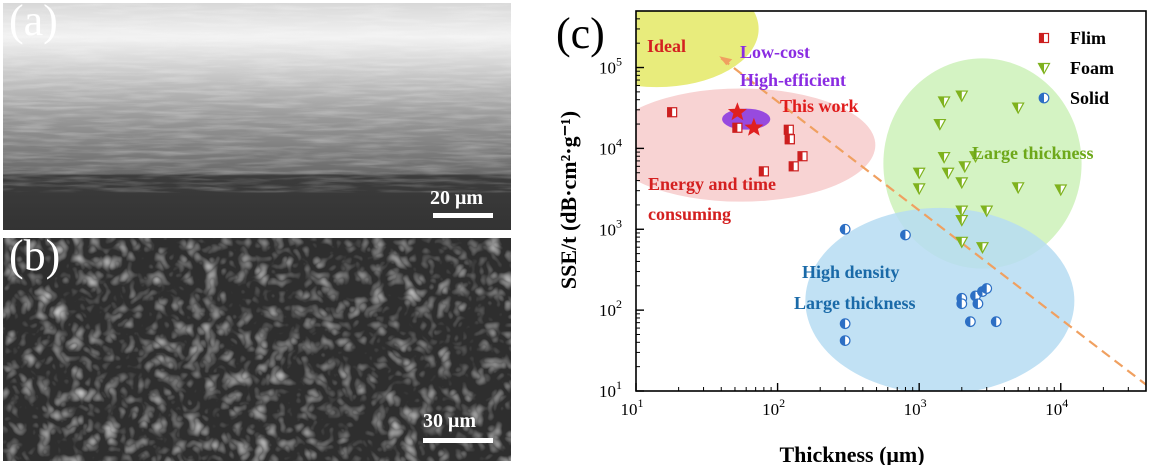  Describe the element at coordinates (1033, 153) in the screenshot. I see `foam-region-label: Large thickness` at that location.